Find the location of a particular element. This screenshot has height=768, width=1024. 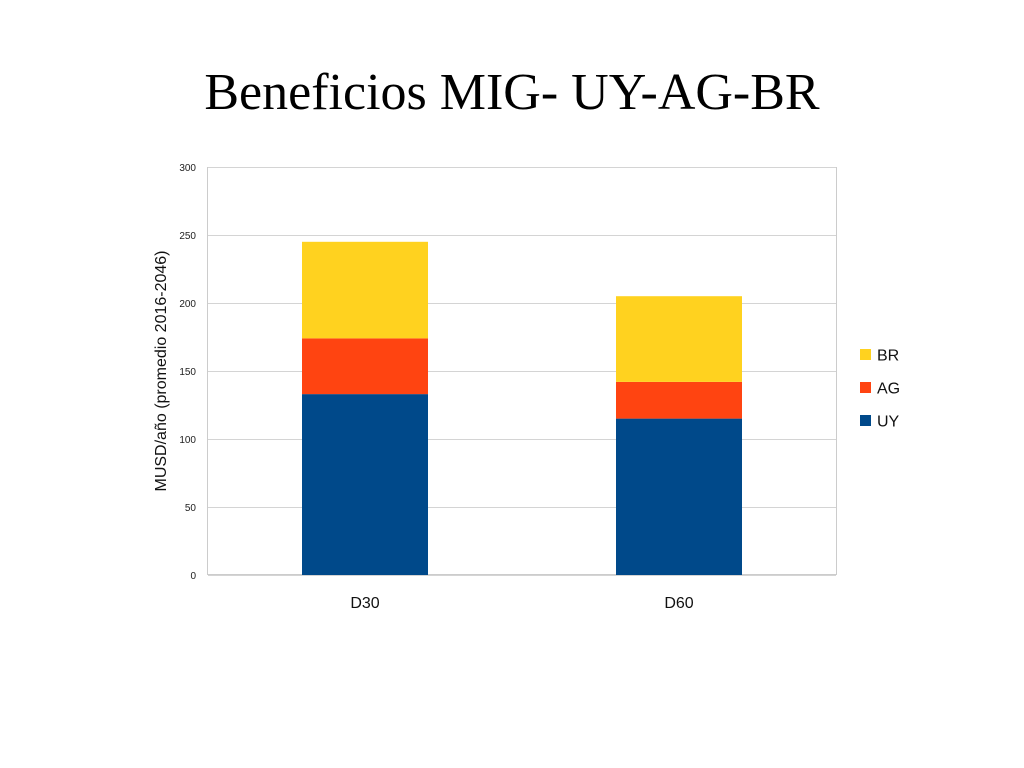

bar-br-d30 is located at coordinates (365, 290).